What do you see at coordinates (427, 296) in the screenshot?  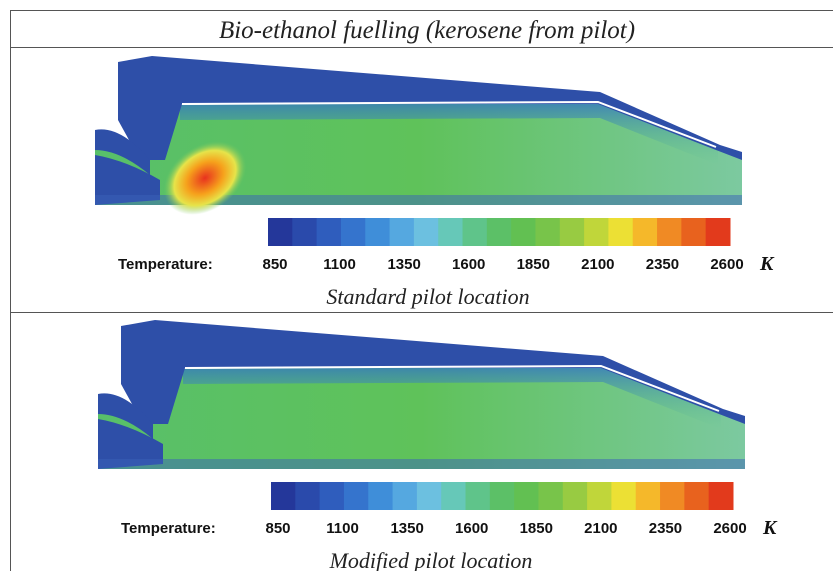 I see `panel-caption: Standard pilot location` at bounding box center [427, 296].